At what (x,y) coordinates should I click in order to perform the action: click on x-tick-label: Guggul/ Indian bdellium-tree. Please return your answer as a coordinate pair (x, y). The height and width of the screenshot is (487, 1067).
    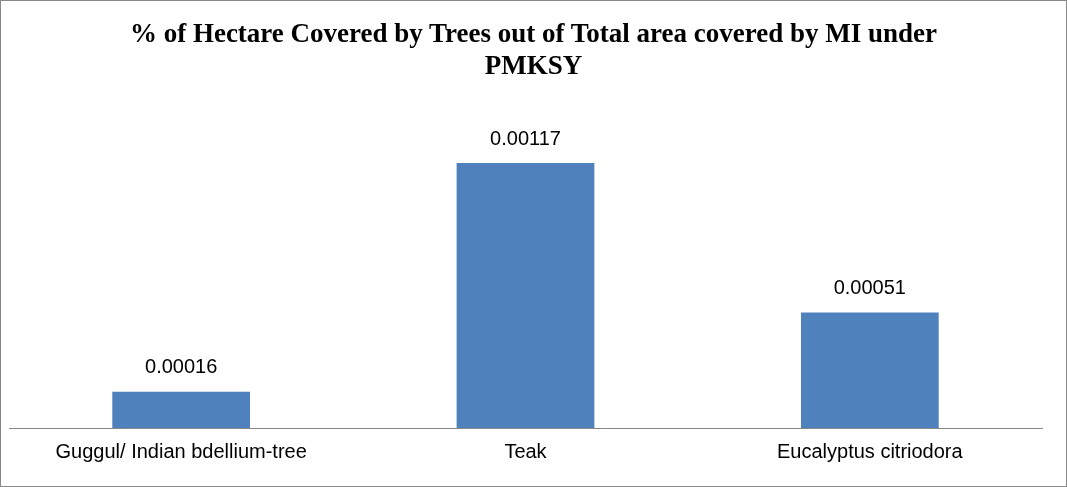
    Looking at the image, I should click on (181, 450).